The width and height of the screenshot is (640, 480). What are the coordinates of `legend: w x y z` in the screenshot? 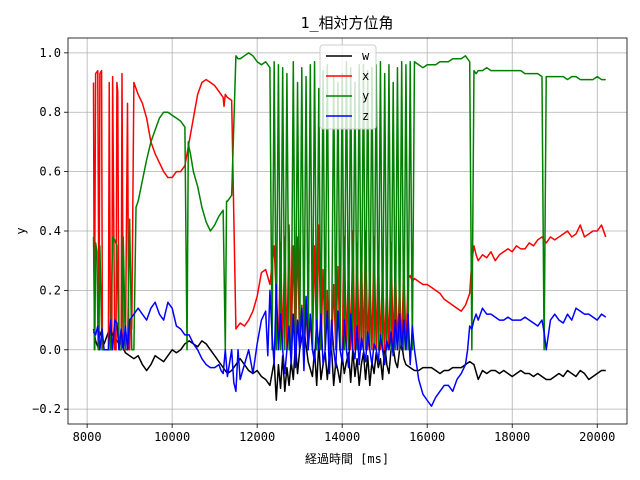 It's located at (348, 87).